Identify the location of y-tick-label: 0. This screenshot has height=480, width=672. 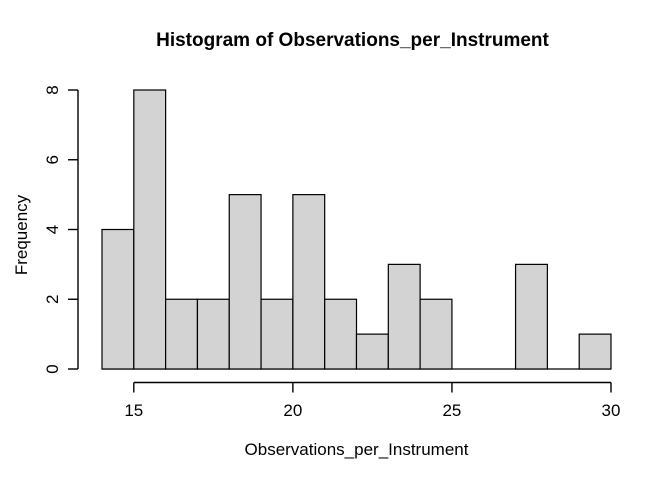
(52, 368).